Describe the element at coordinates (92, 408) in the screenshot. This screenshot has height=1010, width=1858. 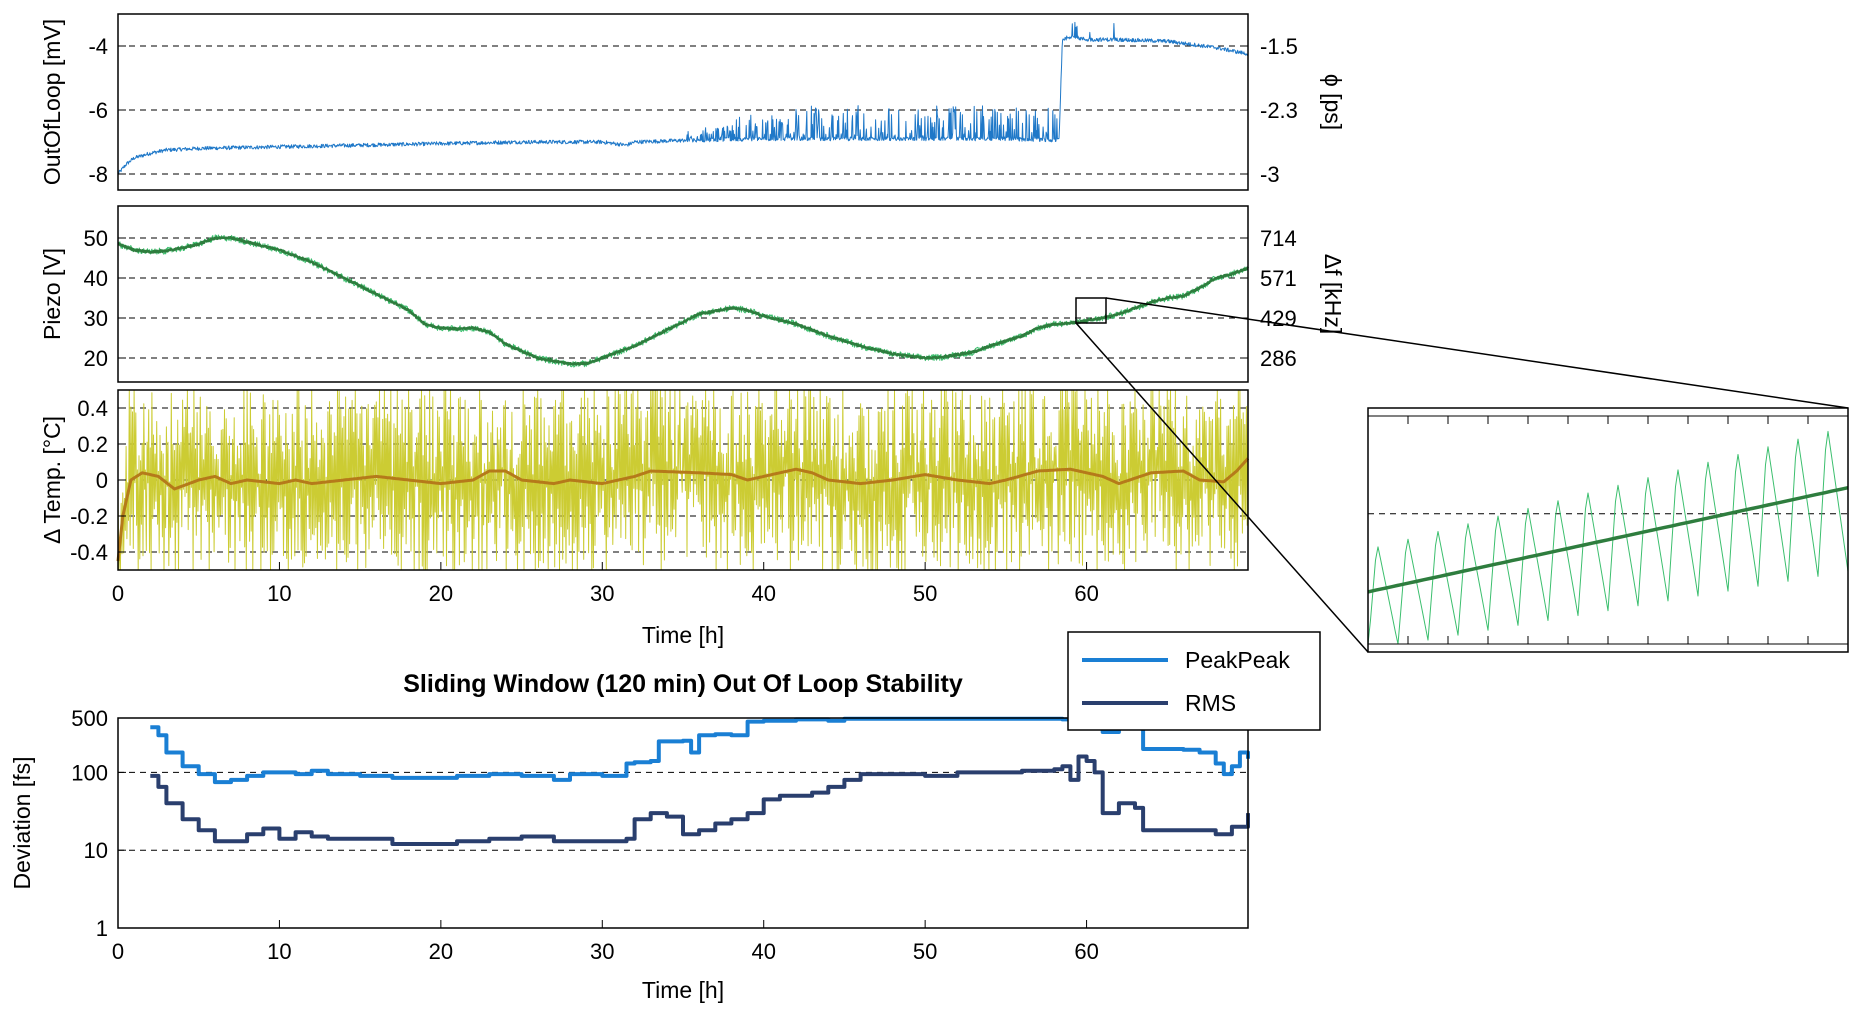
I see `y-tick-label: 0.4` at that location.